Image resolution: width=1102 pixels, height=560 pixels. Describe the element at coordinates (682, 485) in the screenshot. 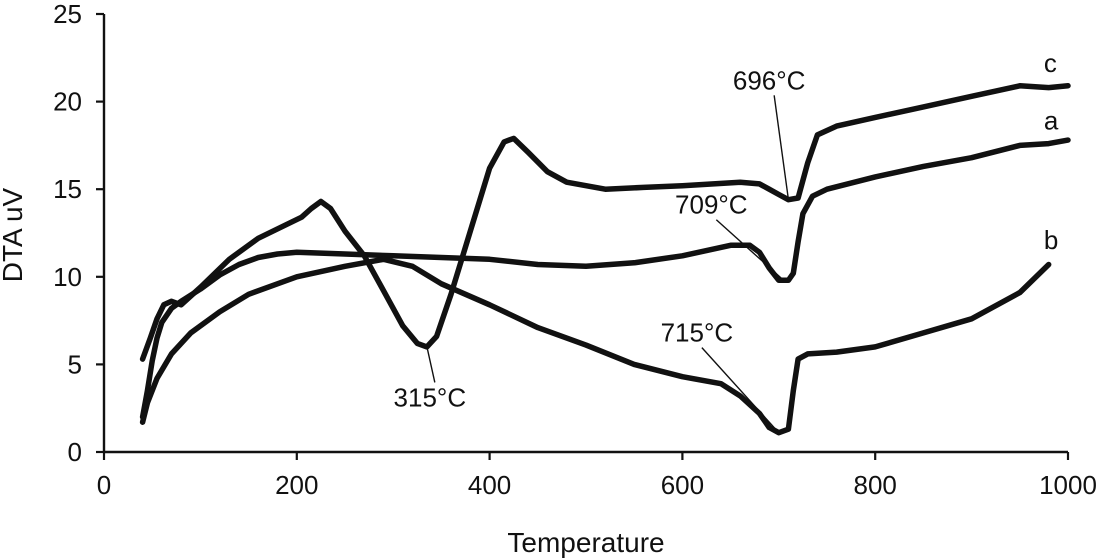

I see `x-tick-label: 600` at that location.